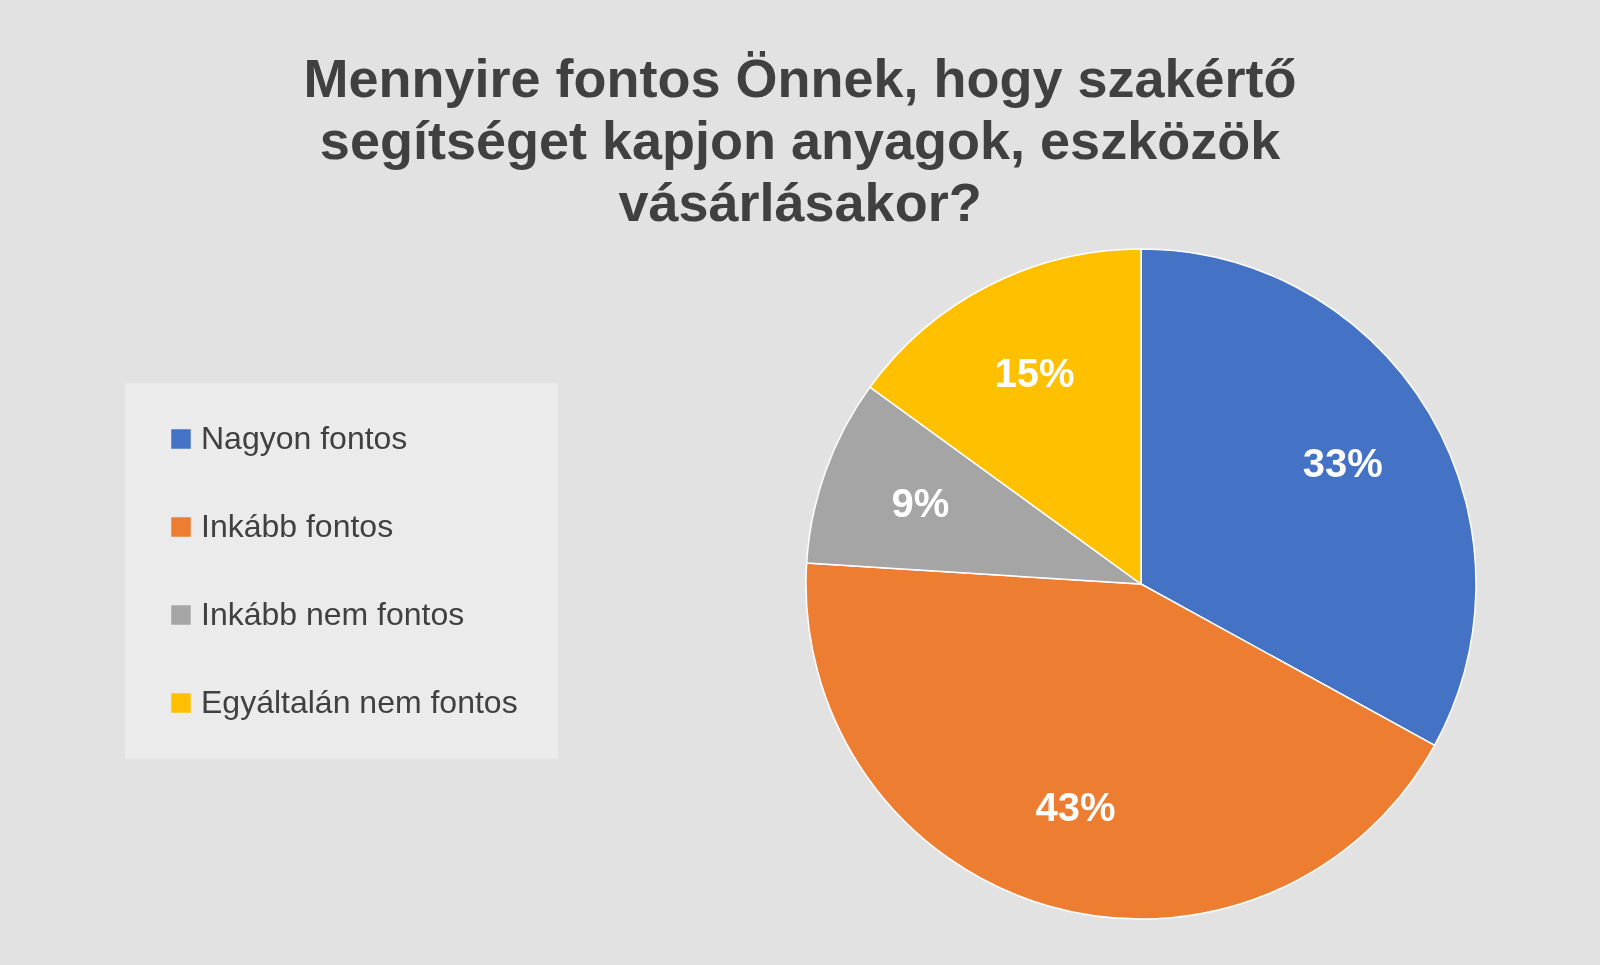 The height and width of the screenshot is (965, 1600). What do you see at coordinates (1342, 462) in the screenshot?
I see `data-label: 33%` at bounding box center [1342, 462].